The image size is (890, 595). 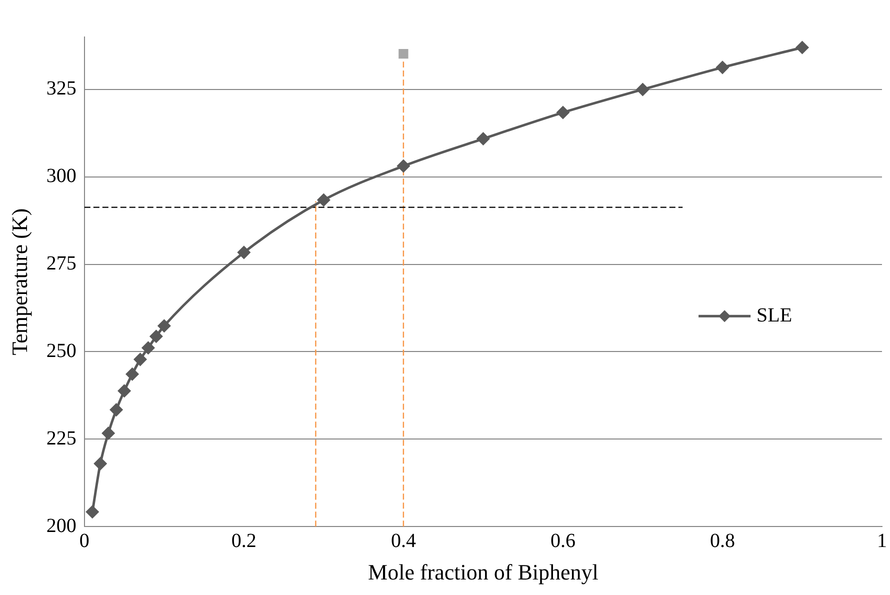 I want to click on legend-label: SLE, so click(x=774, y=315).